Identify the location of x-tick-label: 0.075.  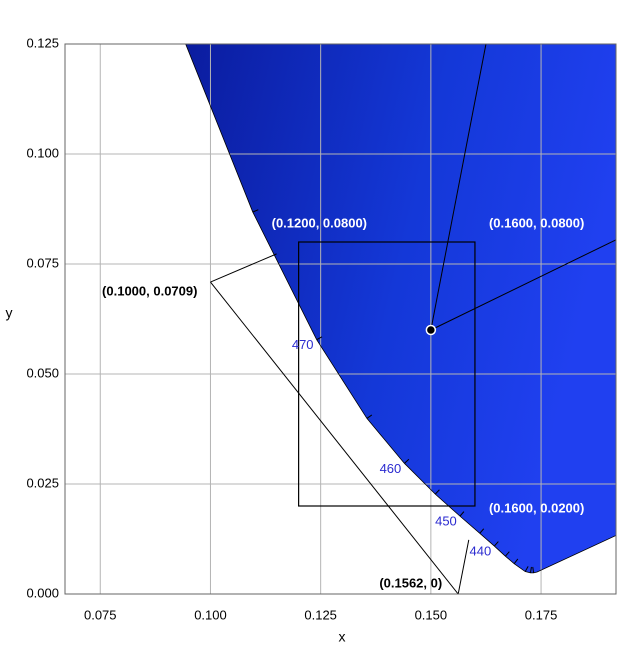
(100, 614).